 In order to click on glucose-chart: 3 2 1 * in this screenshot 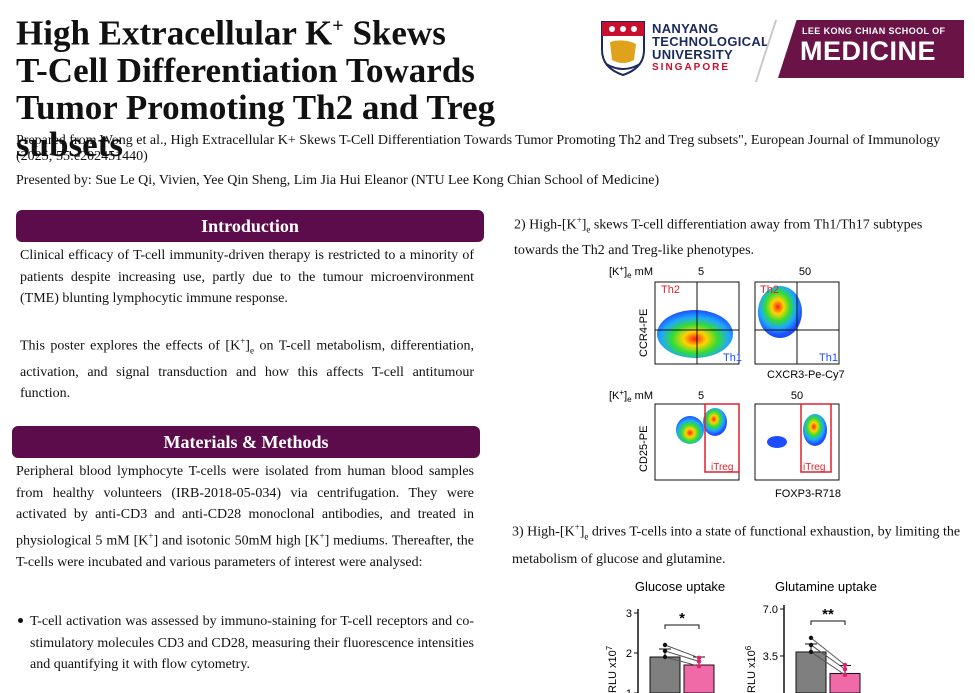, I will do `click(670, 650)`.